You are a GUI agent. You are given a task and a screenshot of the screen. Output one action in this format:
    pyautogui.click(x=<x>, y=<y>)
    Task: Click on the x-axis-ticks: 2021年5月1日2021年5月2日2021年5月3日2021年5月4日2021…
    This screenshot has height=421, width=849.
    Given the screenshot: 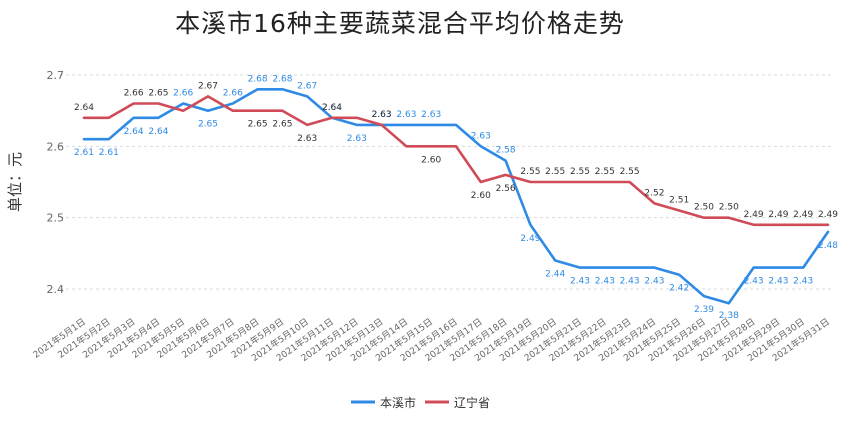 What is the action you would take?
    pyautogui.click(x=431, y=340)
    